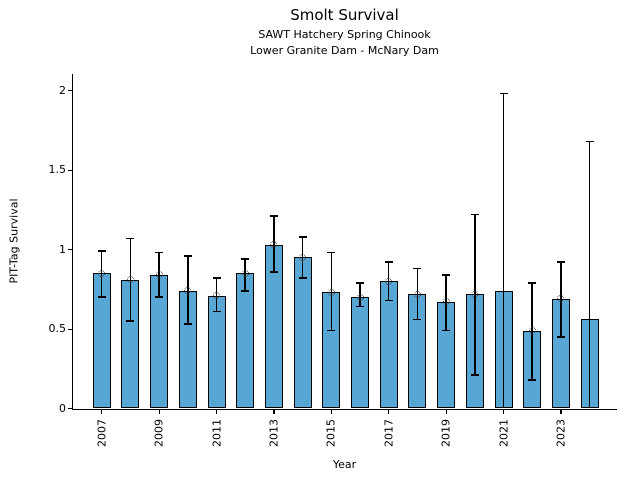  I want to click on x-tick-label: 2021, so click(503, 433).